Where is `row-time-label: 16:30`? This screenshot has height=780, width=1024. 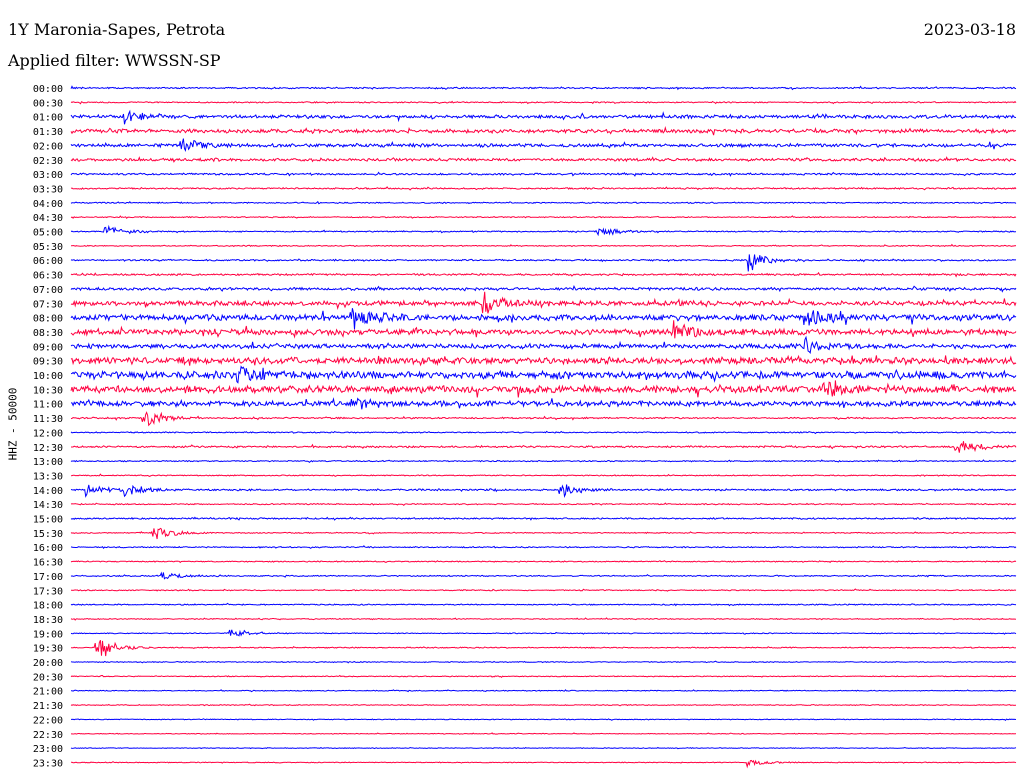
row-time-label: 16:30 is located at coordinates (48, 563).